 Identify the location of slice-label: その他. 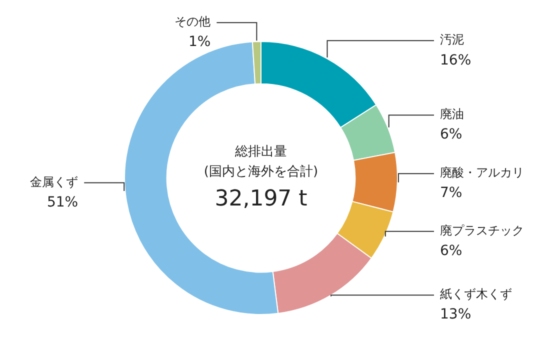
(192, 21).